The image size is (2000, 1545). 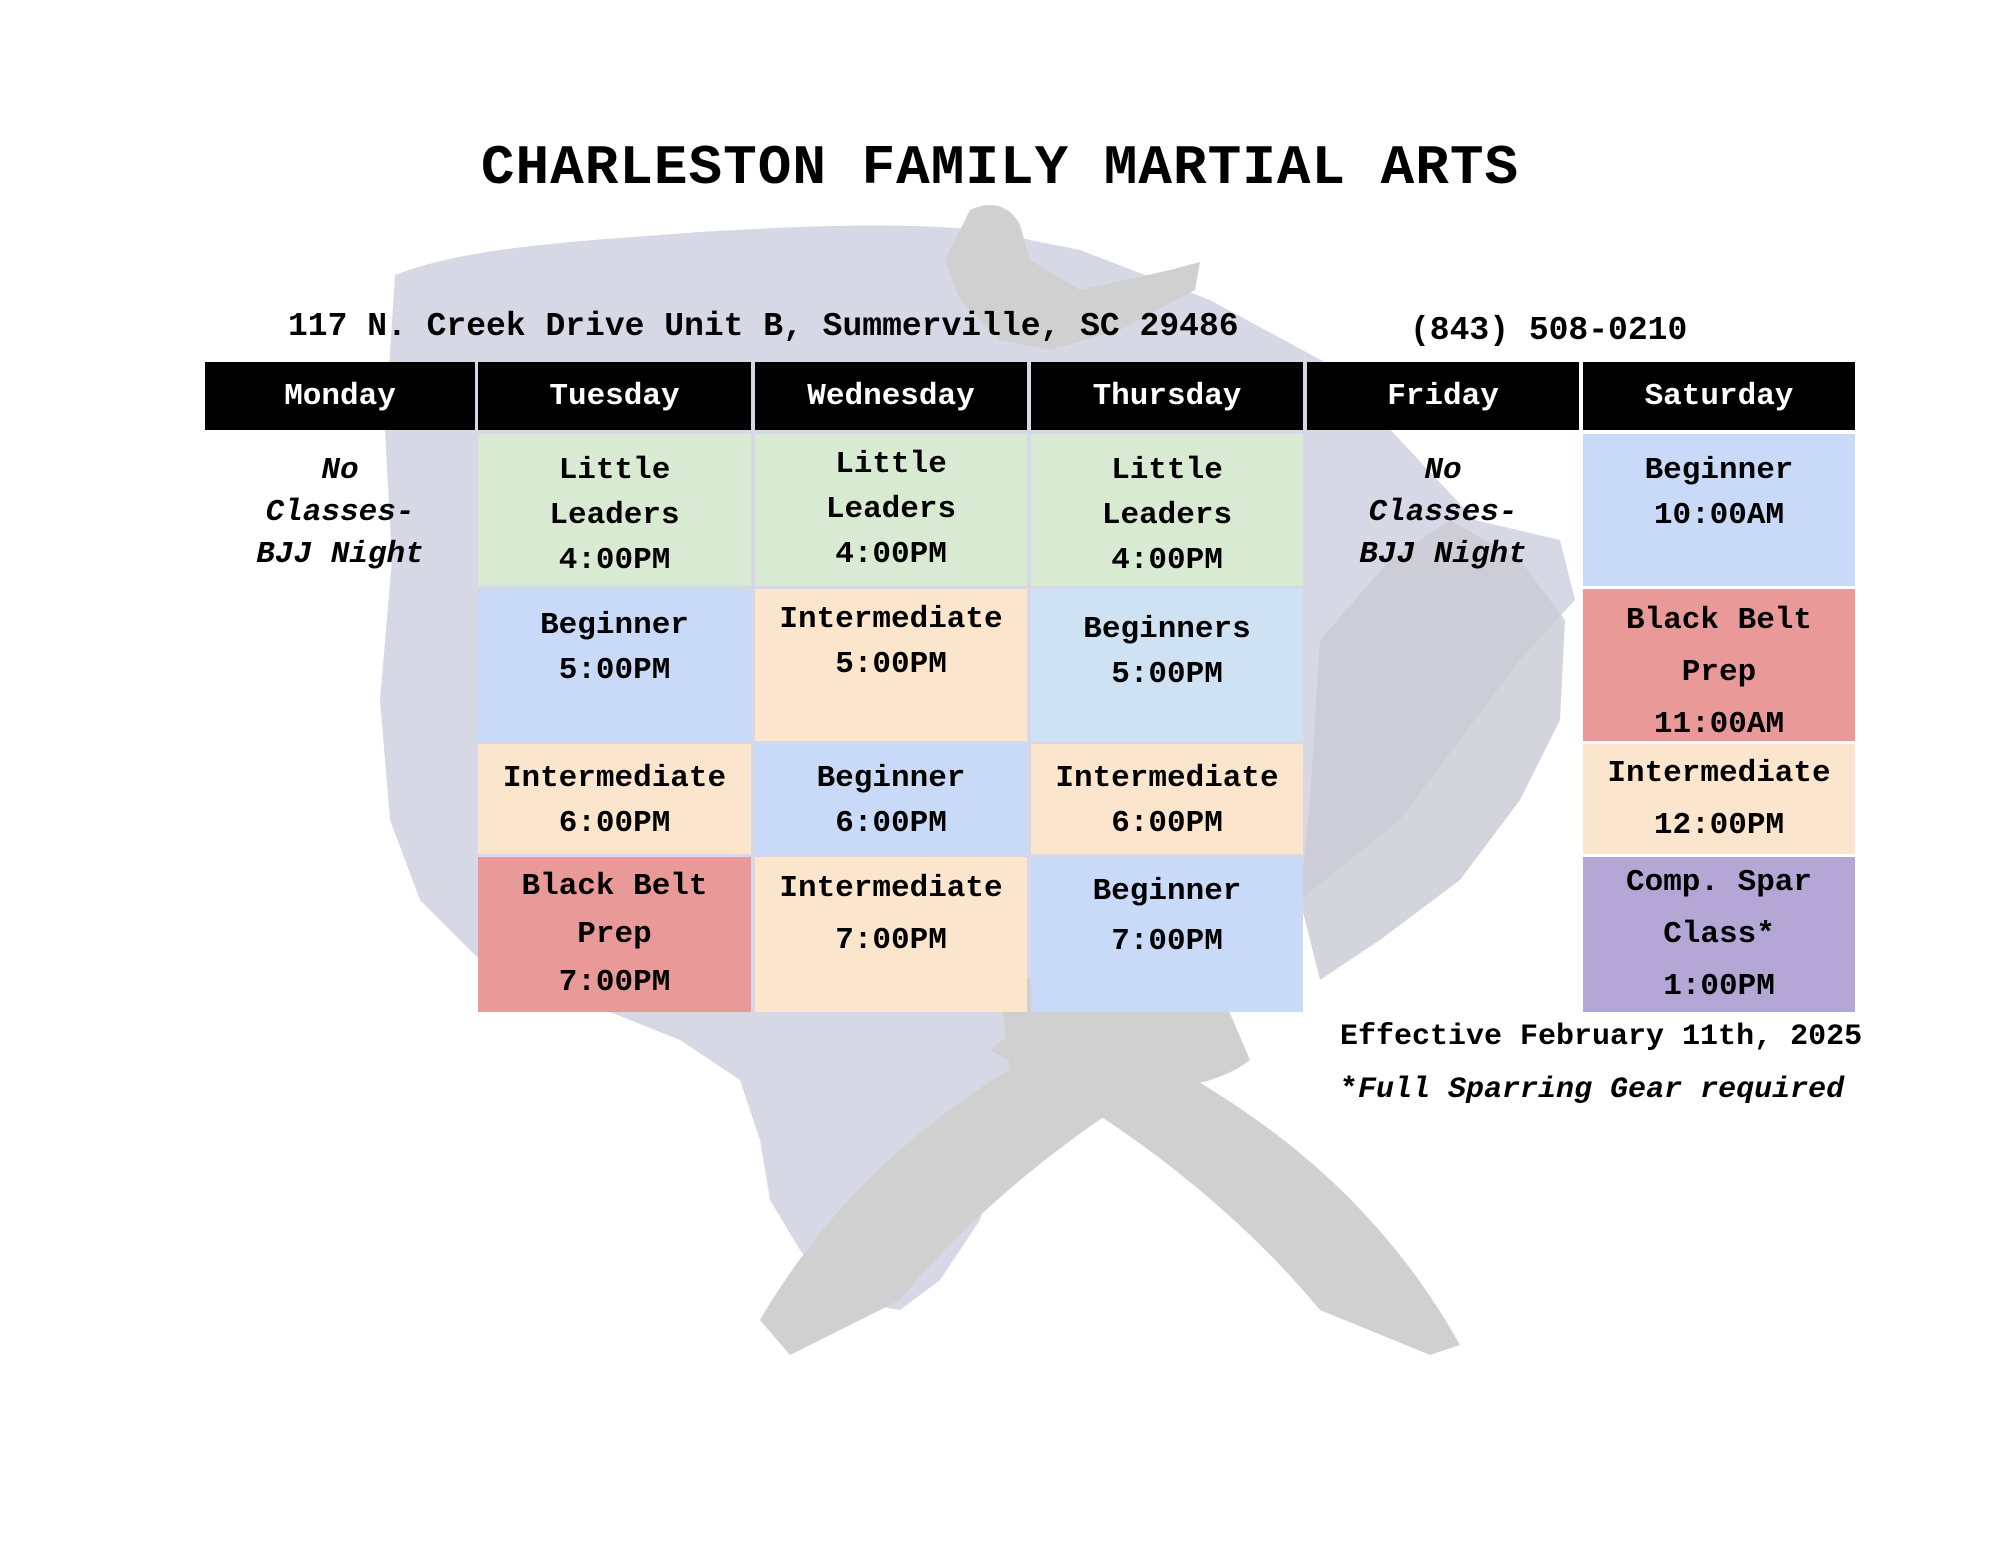 What do you see at coordinates (1592, 1090) in the screenshot?
I see `footnote: *Full Sparring Gear required` at bounding box center [1592, 1090].